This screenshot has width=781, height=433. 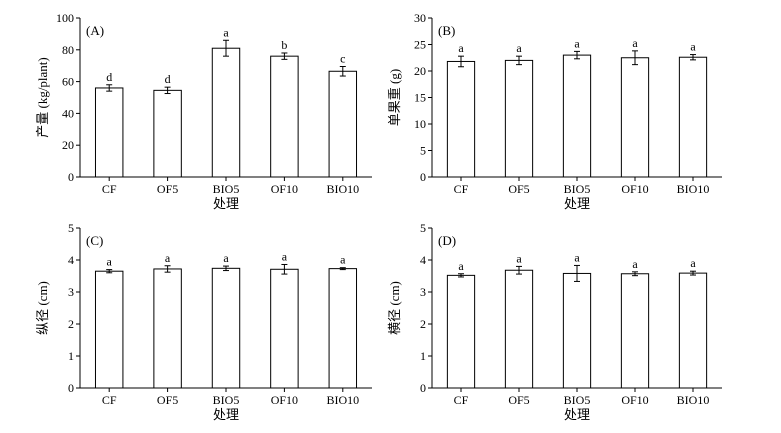 I want to click on significance-letter: d, so click(x=168, y=79).